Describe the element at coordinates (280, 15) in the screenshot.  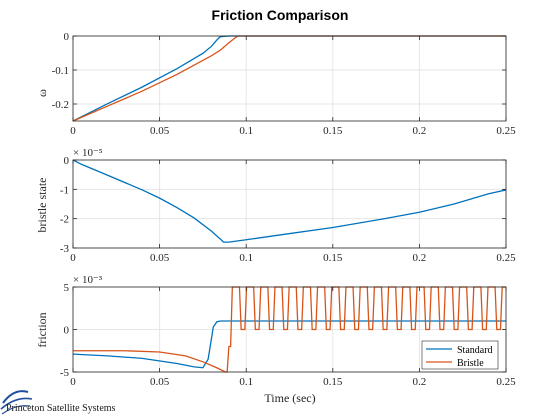
I see `figure-title: Friction Comparison` at that location.